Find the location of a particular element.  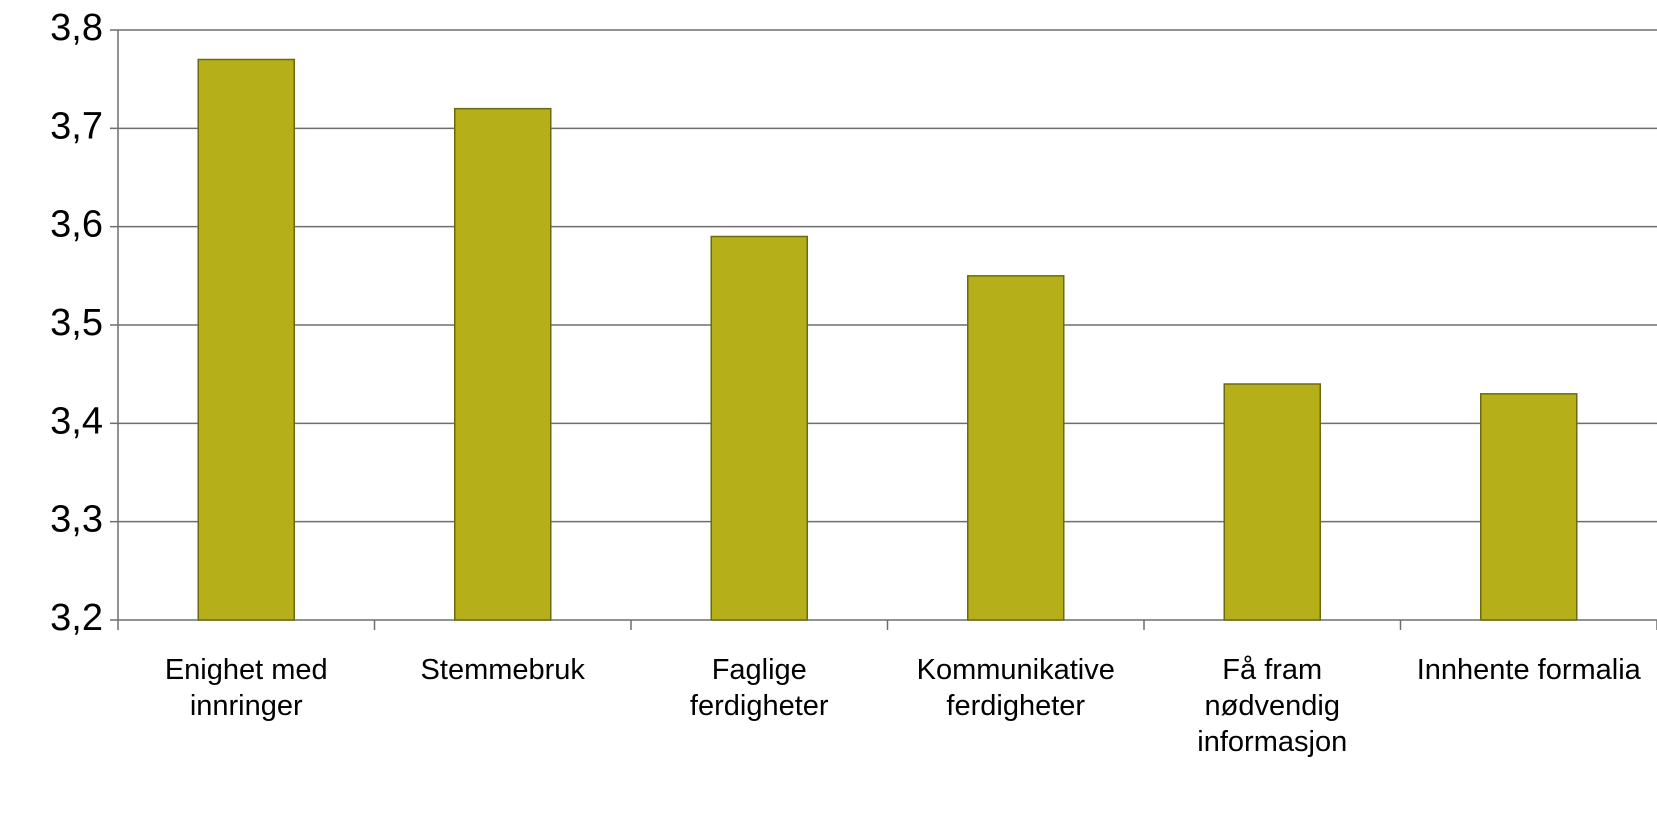

y-tick-label: 3,5 is located at coordinates (76, 323).